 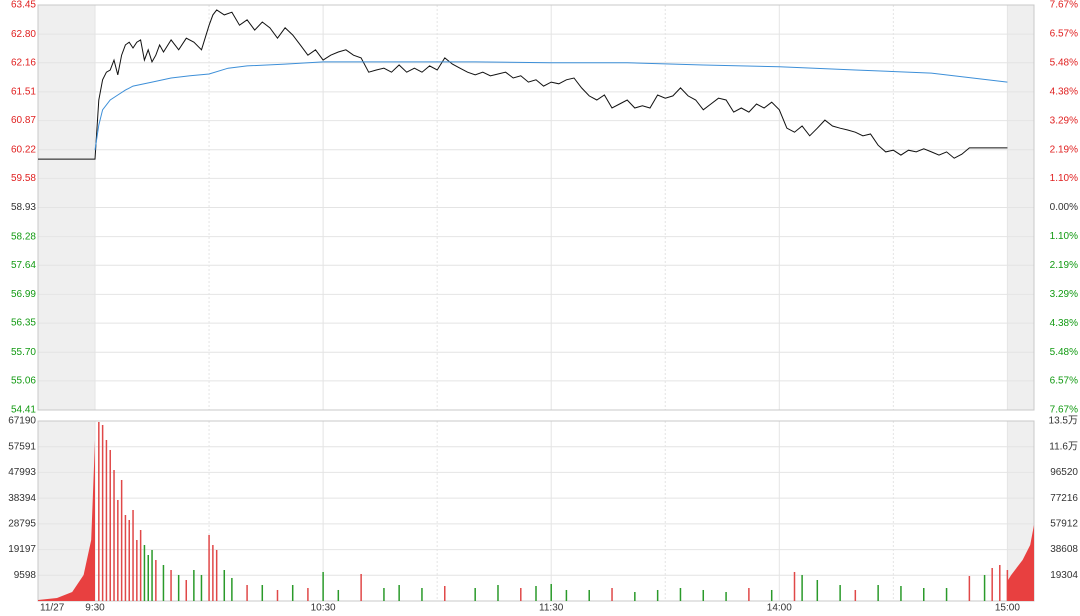 What do you see at coordinates (1064, 265) in the screenshot?
I see `y2-tick-label: 2.19%` at bounding box center [1064, 265].